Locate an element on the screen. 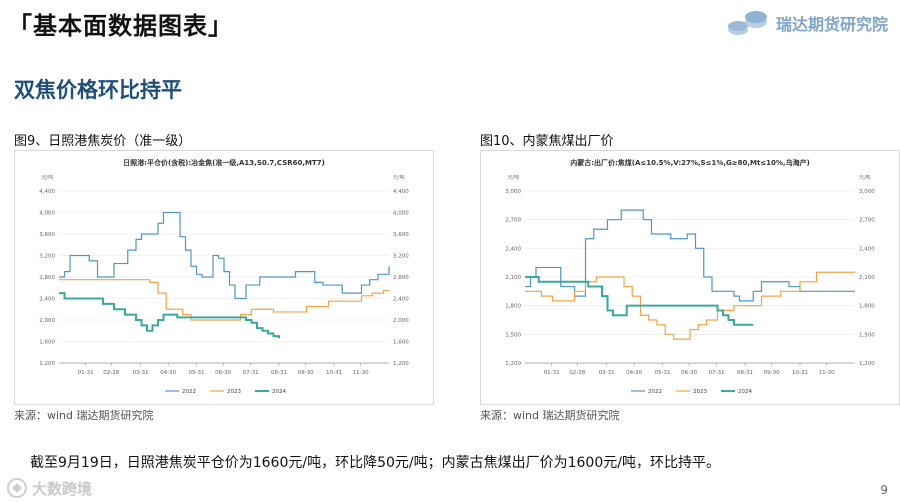 Image resolution: width=900 pixels, height=503 pixels. y-tick-label-right: 1,500 is located at coordinates (867, 335).